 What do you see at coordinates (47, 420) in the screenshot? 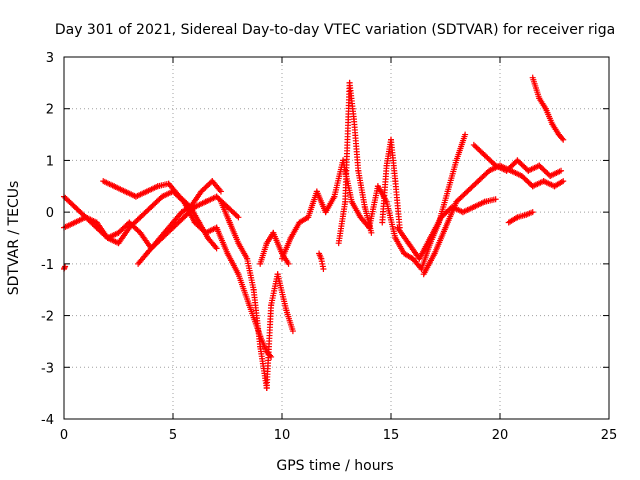
I see `y-tick-label: -4` at bounding box center [47, 420].